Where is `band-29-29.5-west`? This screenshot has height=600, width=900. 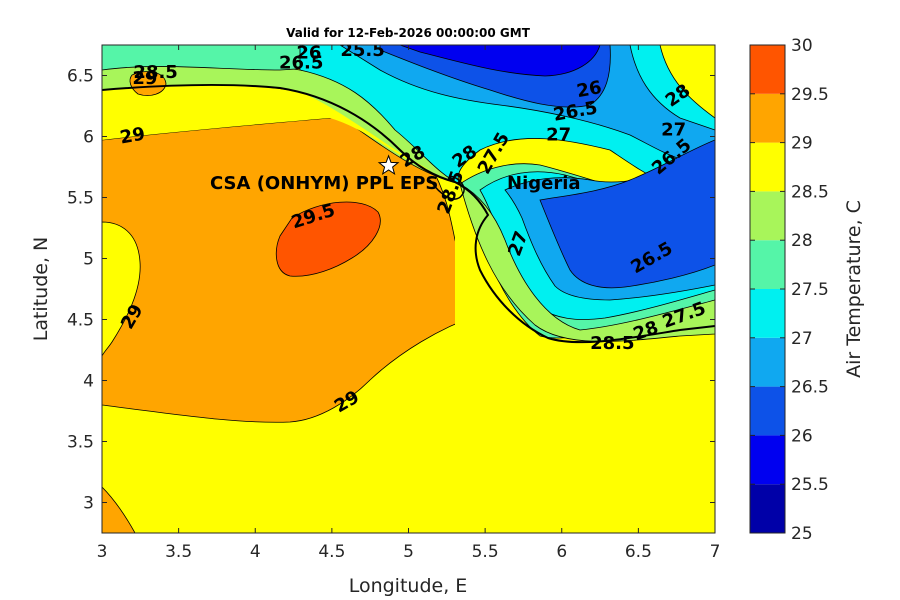 band-29-29.5-west is located at coordinates (121, 289).